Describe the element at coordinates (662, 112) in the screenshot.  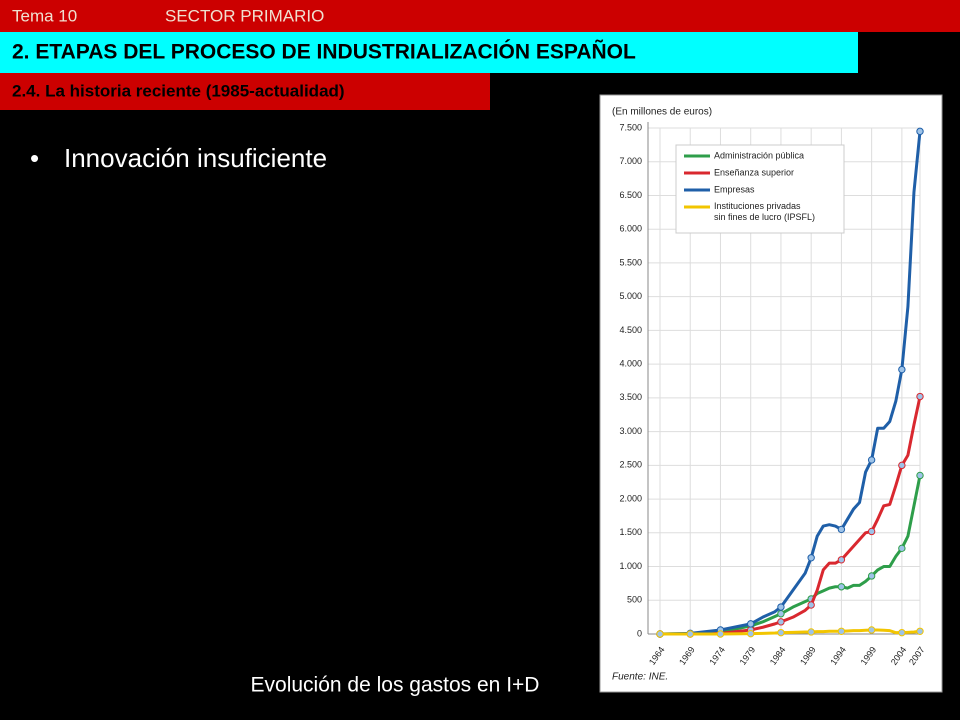
I see `y-axis-label: (En millones de euros)` at that location.